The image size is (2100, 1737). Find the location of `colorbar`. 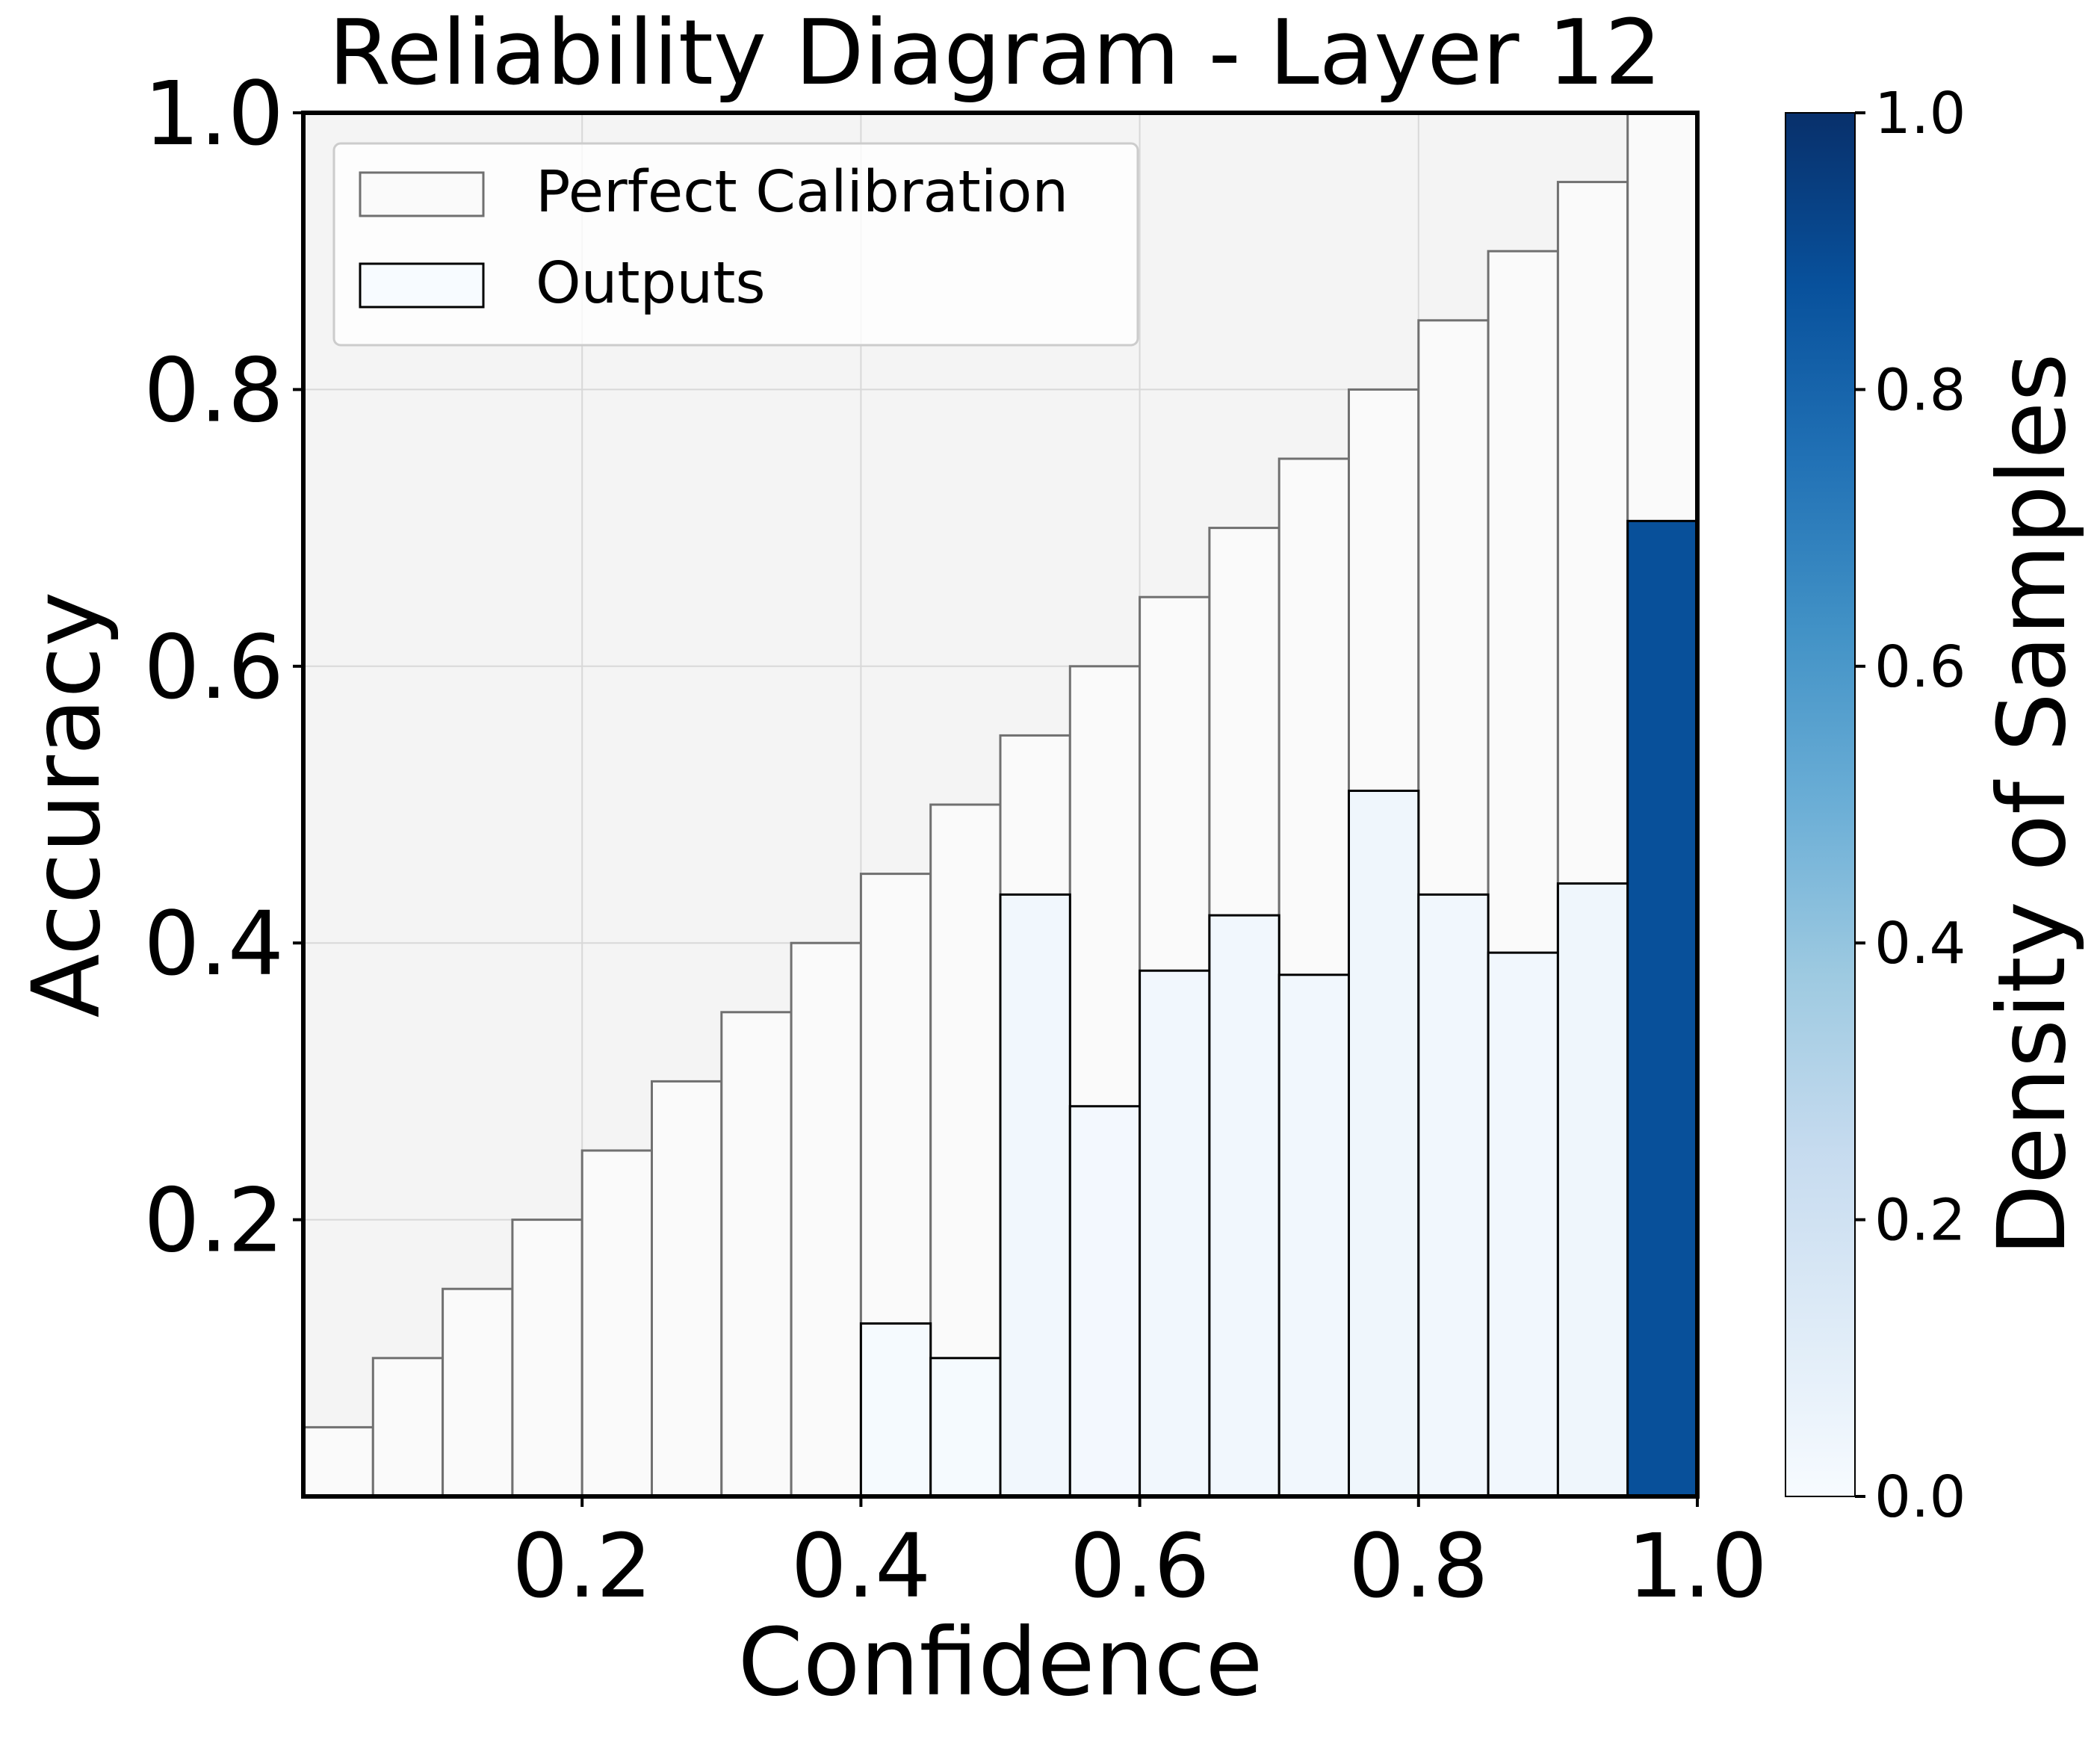

colorbar is located at coordinates (1820, 804).